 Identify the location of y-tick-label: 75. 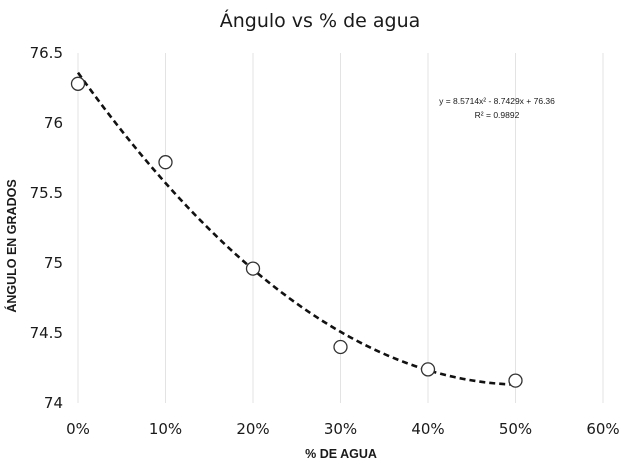
(53, 263).